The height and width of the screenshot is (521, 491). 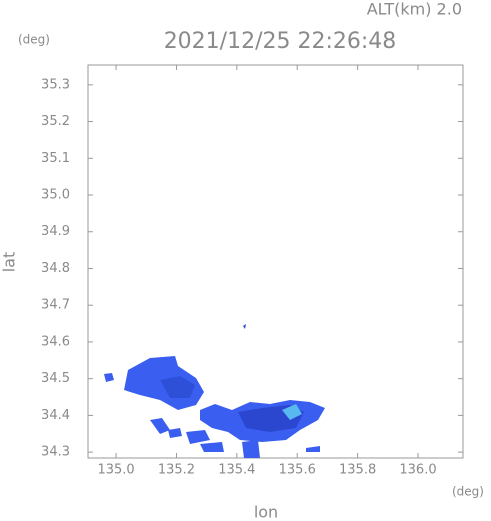 What do you see at coordinates (55, 121) in the screenshot?
I see `y-tick-label: 35.2` at bounding box center [55, 121].